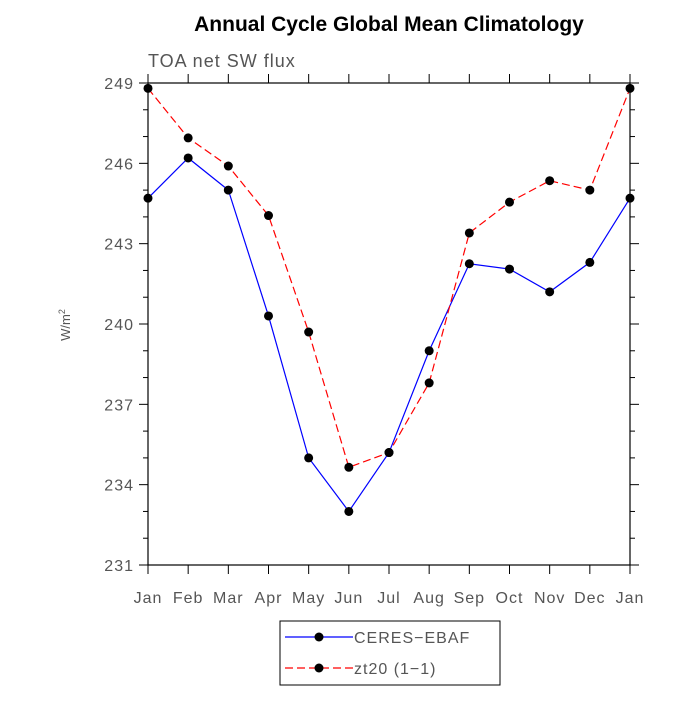 The width and height of the screenshot is (700, 705). What do you see at coordinates (65, 325) in the screenshot?
I see `y-axis-label: W/m2` at bounding box center [65, 325].